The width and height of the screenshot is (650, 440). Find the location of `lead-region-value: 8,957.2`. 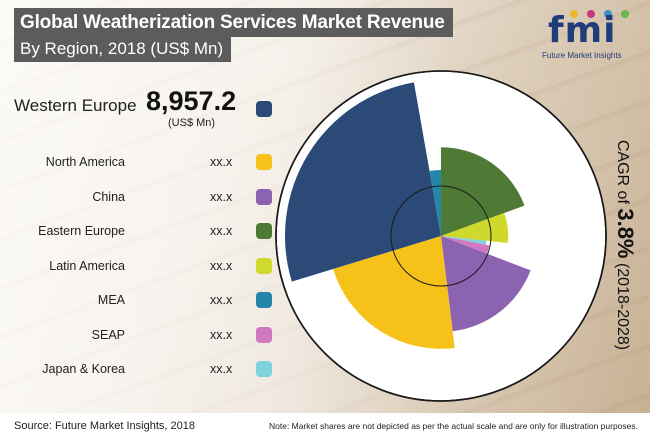

lead-region-value: 8,957.2 is located at coordinates (191, 101).